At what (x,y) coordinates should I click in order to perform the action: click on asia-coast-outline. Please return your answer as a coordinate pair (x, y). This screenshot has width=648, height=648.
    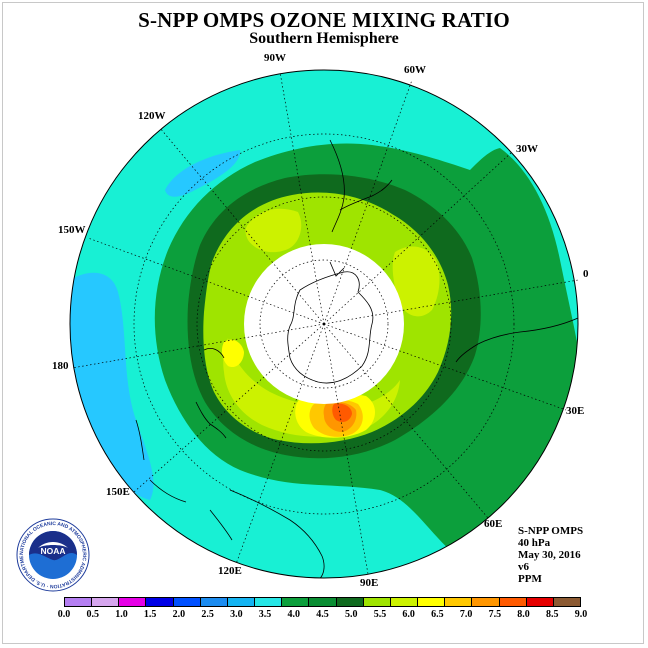
    Looking at the image, I should click on (161, 461).